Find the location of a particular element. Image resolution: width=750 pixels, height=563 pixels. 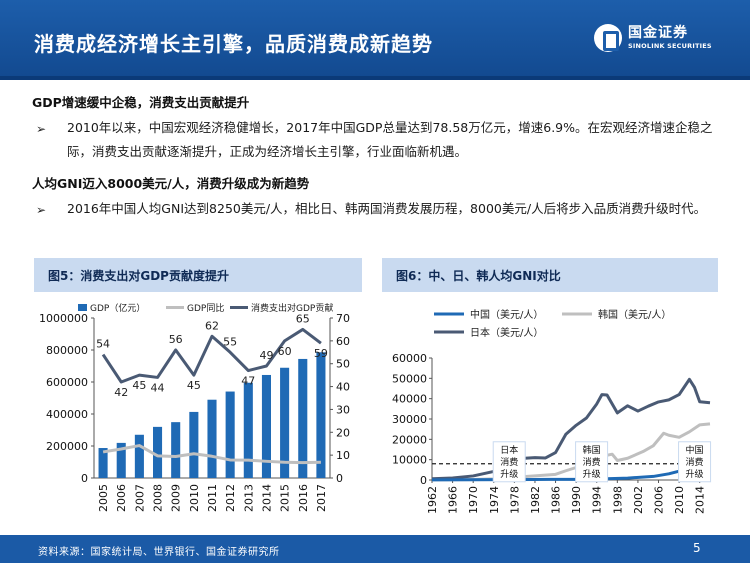

y-tick-label: 50000 is located at coordinates (409, 378).